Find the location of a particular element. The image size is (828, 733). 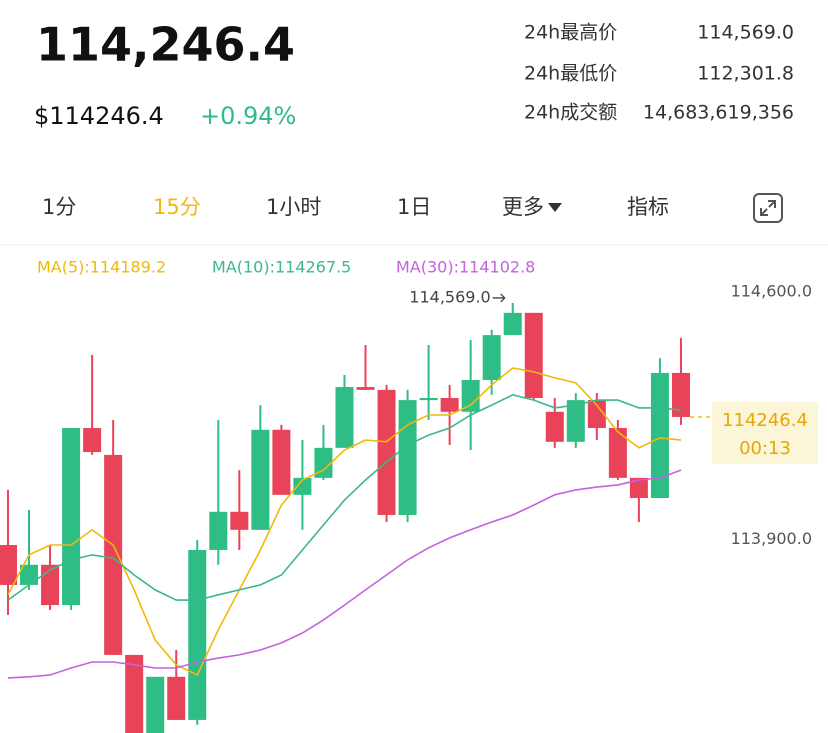

stat-label: 24h最低价 is located at coordinates (570, 74).